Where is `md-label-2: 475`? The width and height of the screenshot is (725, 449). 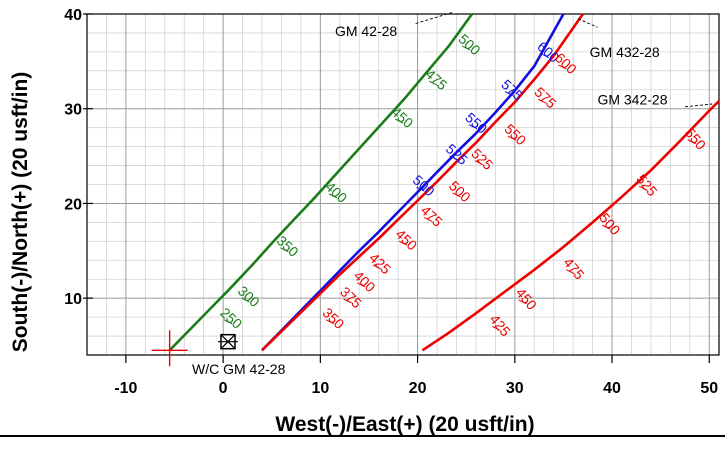
md-label-2: 475 is located at coordinates (432, 216).